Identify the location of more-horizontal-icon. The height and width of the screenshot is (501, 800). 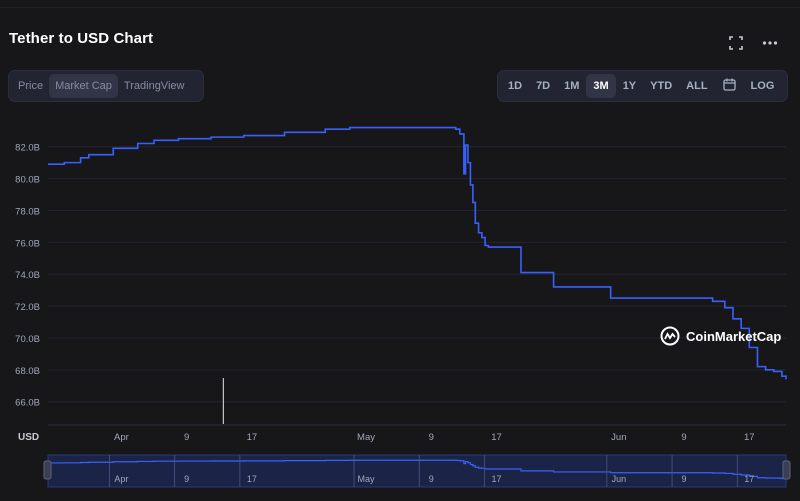
(770, 44).